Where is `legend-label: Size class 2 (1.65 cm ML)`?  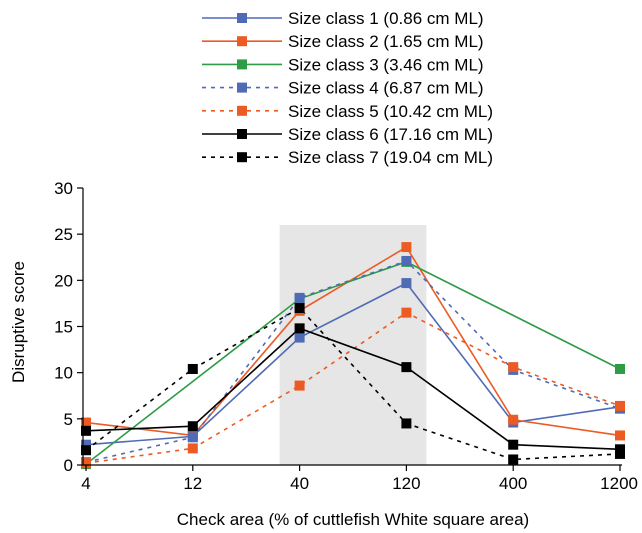 legend-label: Size class 2 (1.65 cm ML) is located at coordinates (386, 41).